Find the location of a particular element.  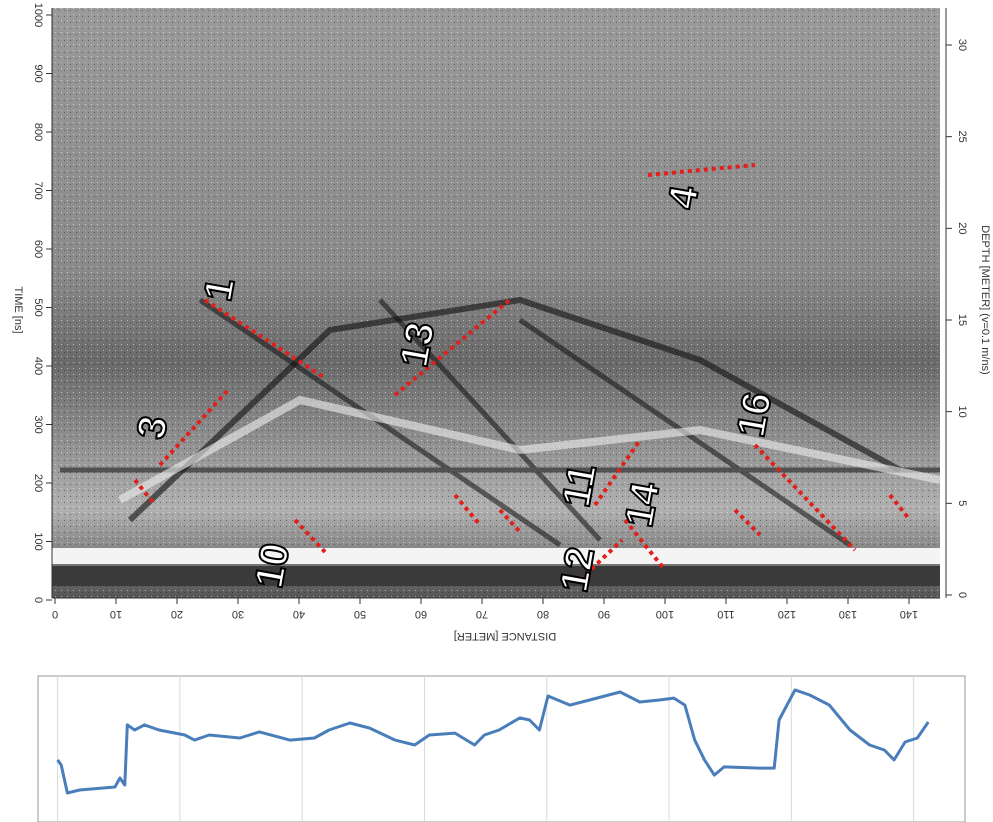

time-axis-title: TIME [ns] is located at coordinates (18, 309).